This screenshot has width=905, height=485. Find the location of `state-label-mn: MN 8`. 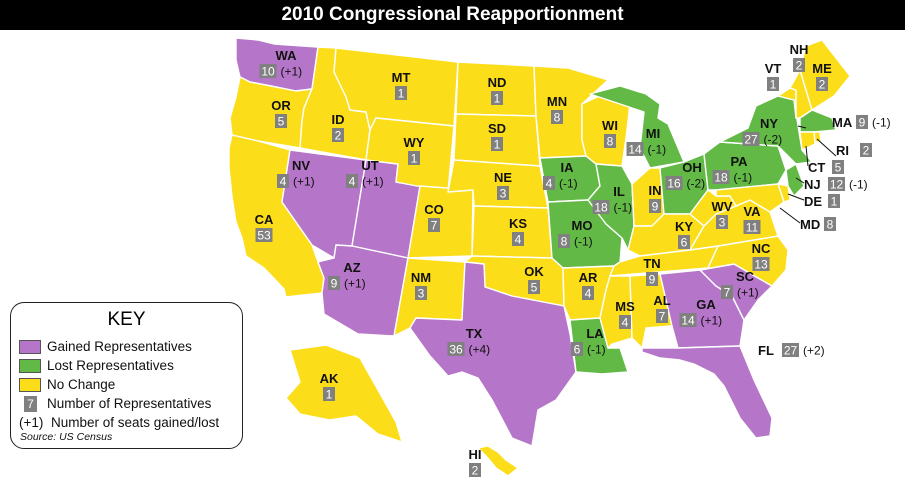

state-label-mn: MN 8 is located at coordinates (557, 109).